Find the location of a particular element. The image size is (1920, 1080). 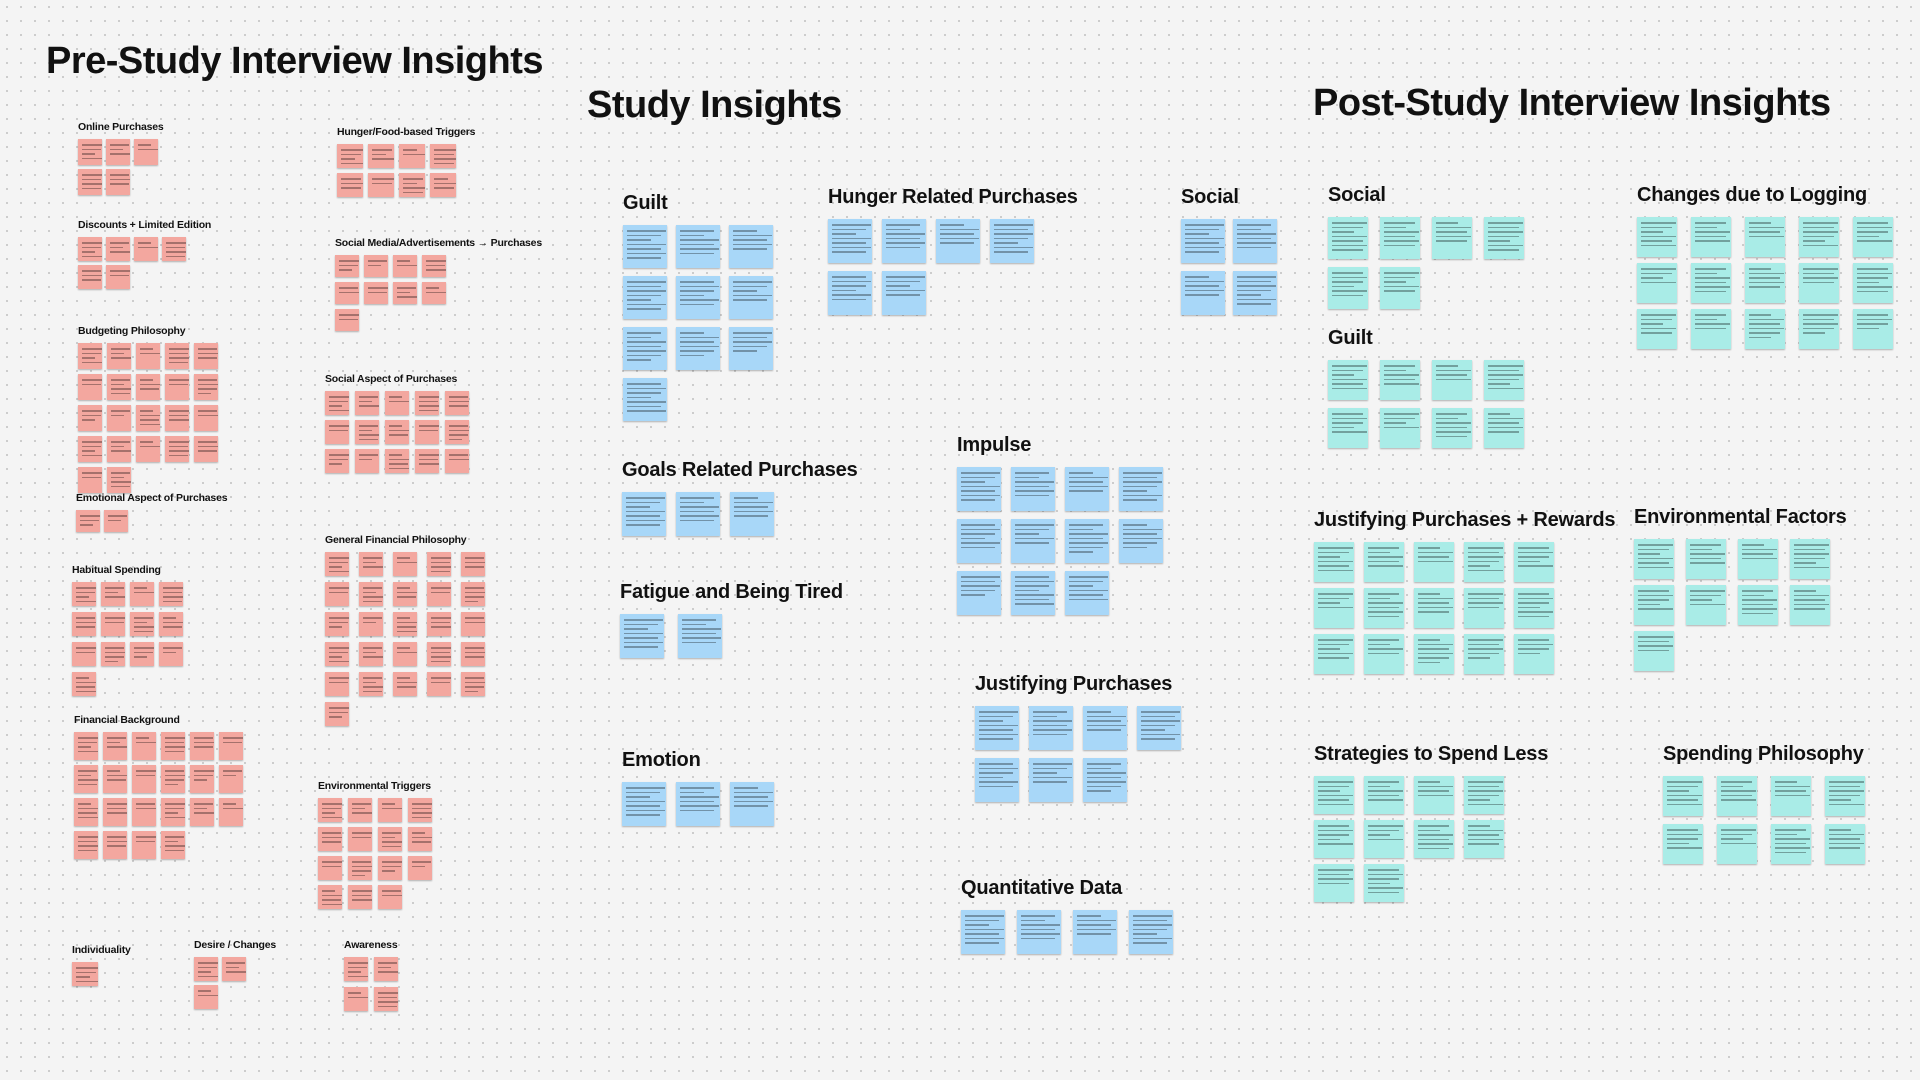

cluster-habitual-spending: Habitual Spending is located at coordinates (127, 630).